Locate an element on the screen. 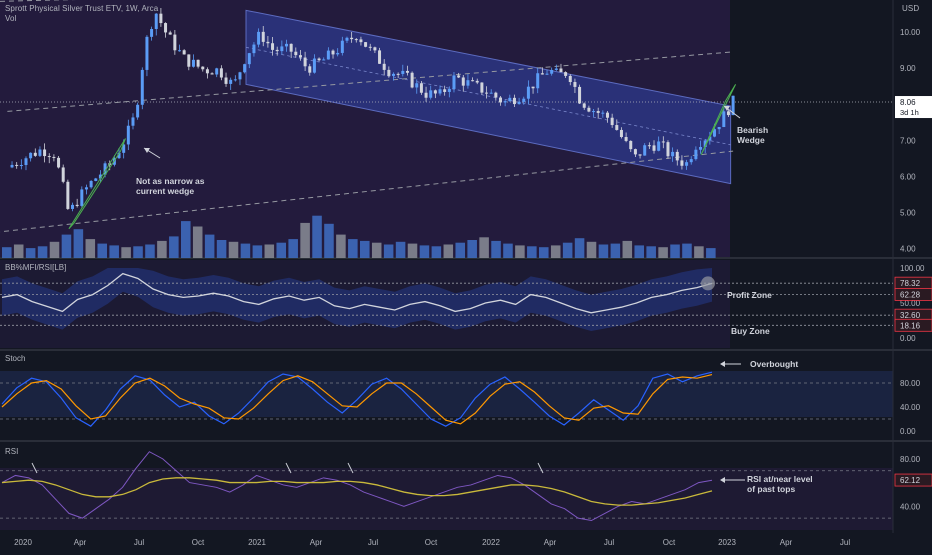  x-axis-label: 2020 is located at coordinates (23, 542).